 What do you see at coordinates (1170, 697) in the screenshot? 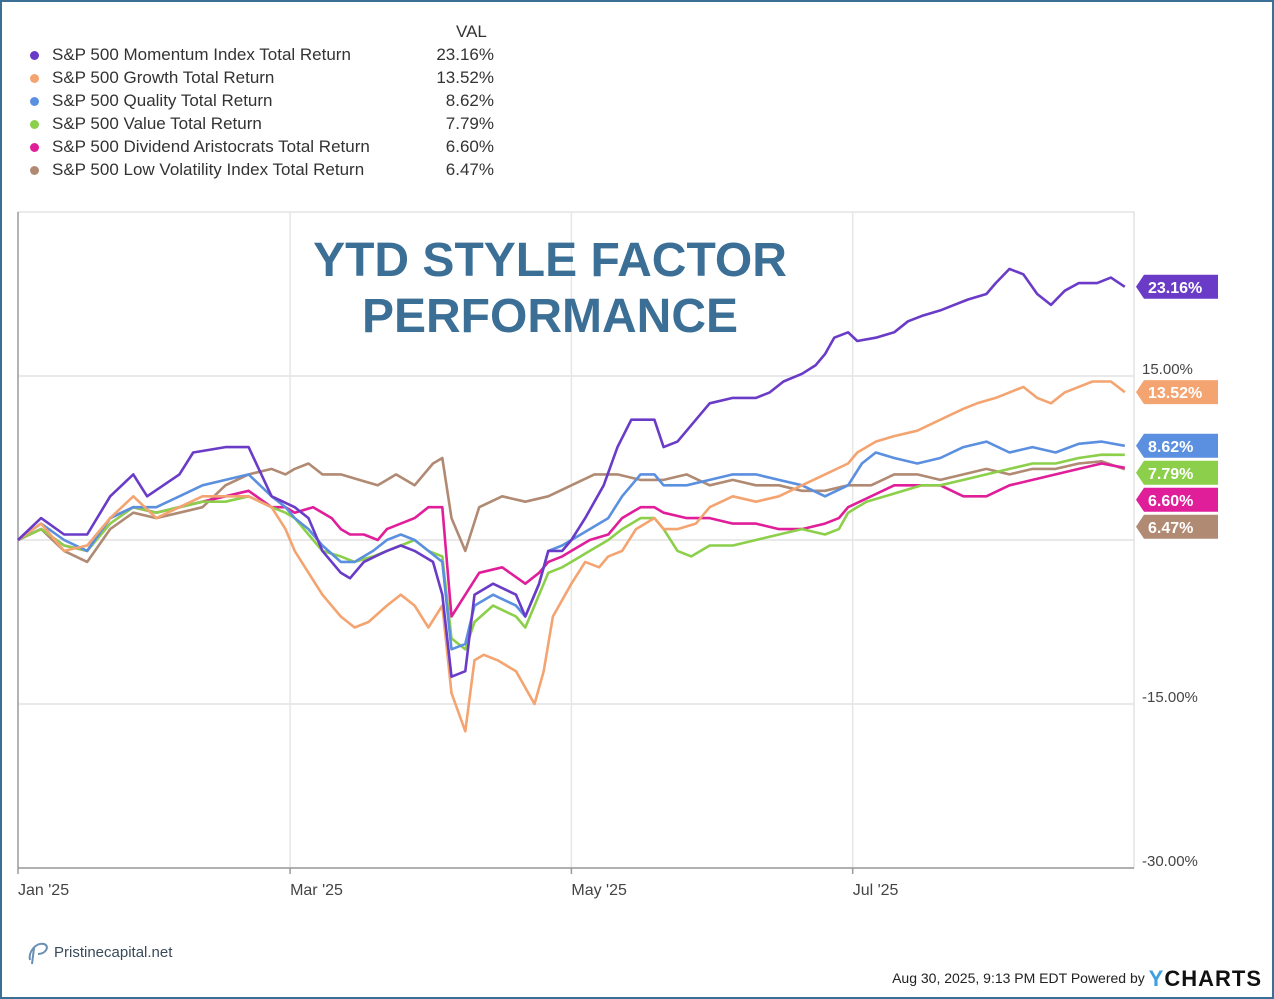
I see `y-tick-label: -15.00%` at bounding box center [1170, 697].